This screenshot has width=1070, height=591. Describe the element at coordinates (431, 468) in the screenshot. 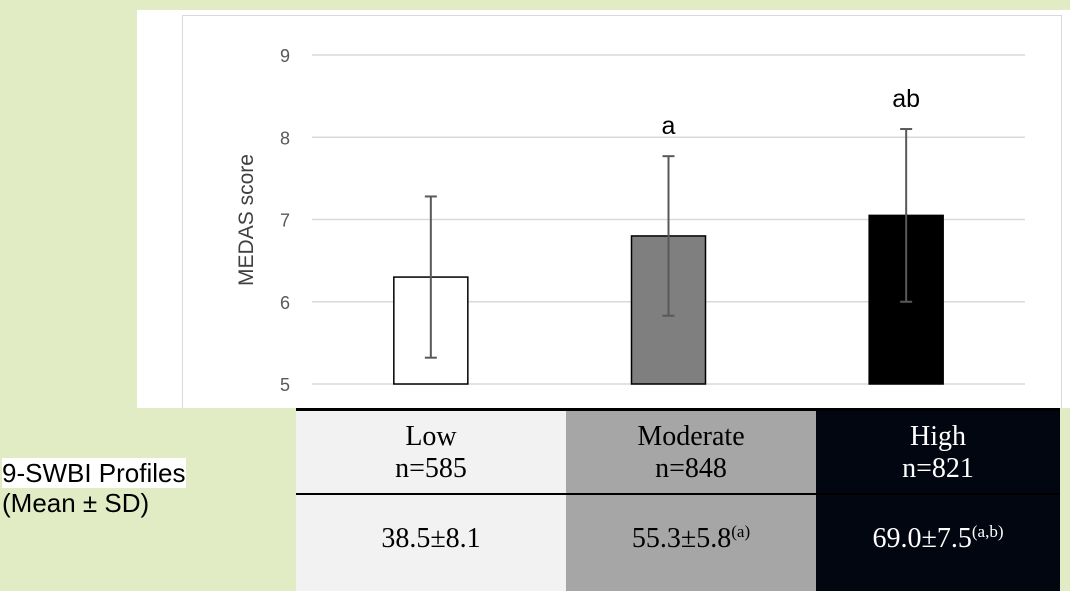

I see `profile-n-low: n=585` at that location.